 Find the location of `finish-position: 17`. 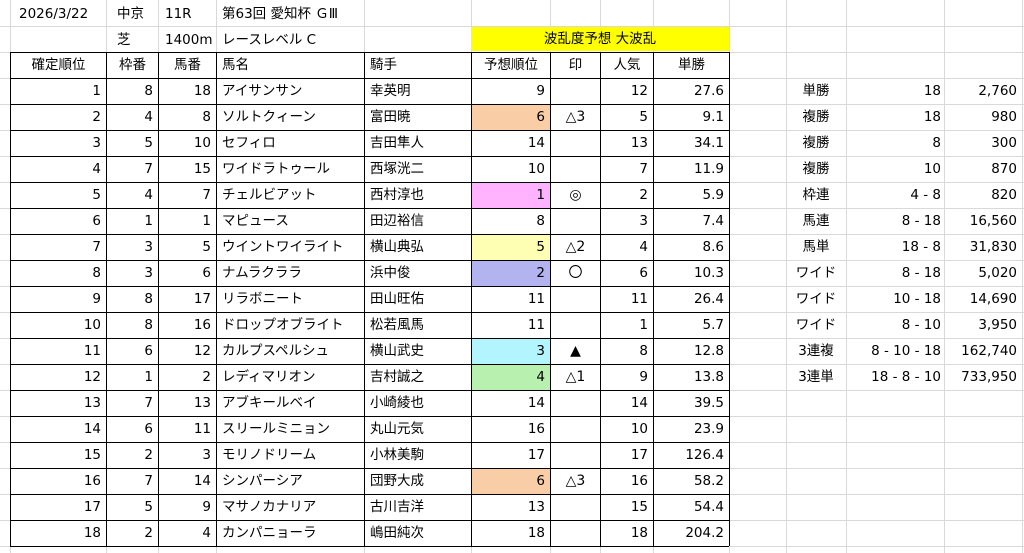

finish-position: 17 is located at coordinates (92, 507).